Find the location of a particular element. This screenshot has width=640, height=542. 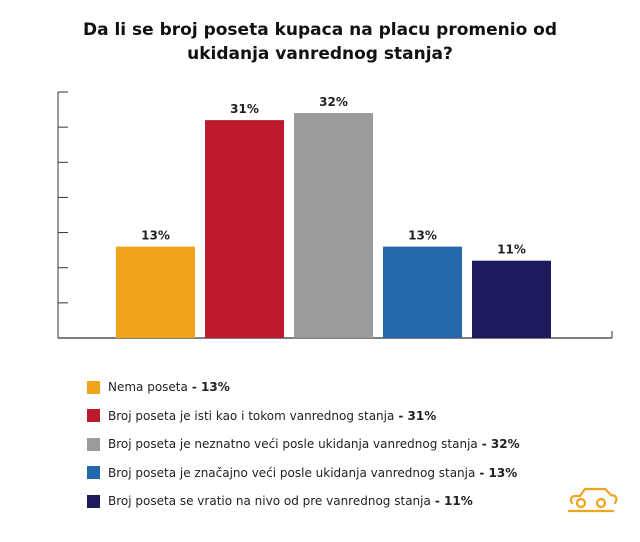

title-line-2: ukidanja vanrednog stanja? is located at coordinates (320, 54).